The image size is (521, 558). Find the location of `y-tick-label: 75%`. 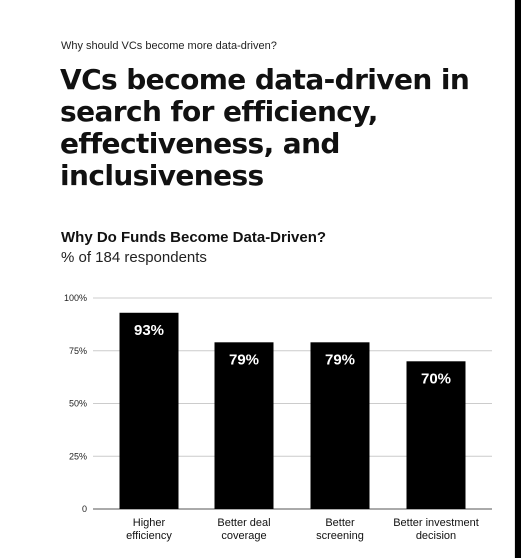

y-tick-label: 75% is located at coordinates (78, 351).